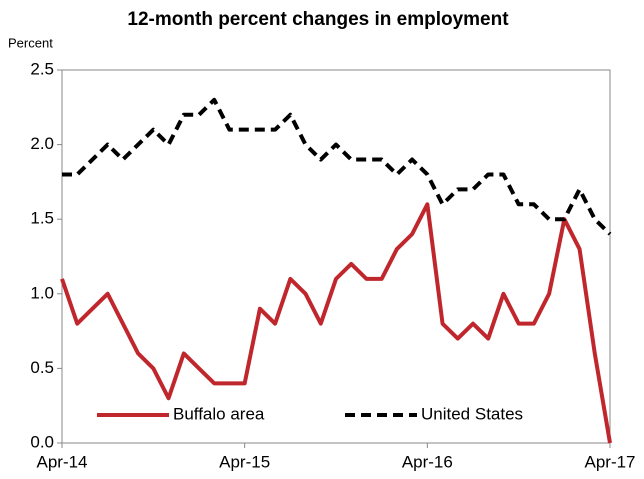 The image size is (644, 479). What do you see at coordinates (244, 461) in the screenshot?
I see `x-tick-label: Apr-15` at bounding box center [244, 461].